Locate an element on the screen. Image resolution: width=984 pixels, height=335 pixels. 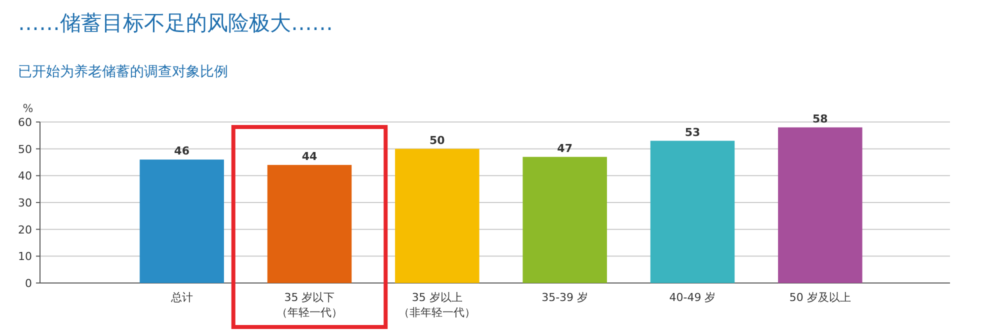
y-tick-label: 0 is located at coordinates (28, 283).